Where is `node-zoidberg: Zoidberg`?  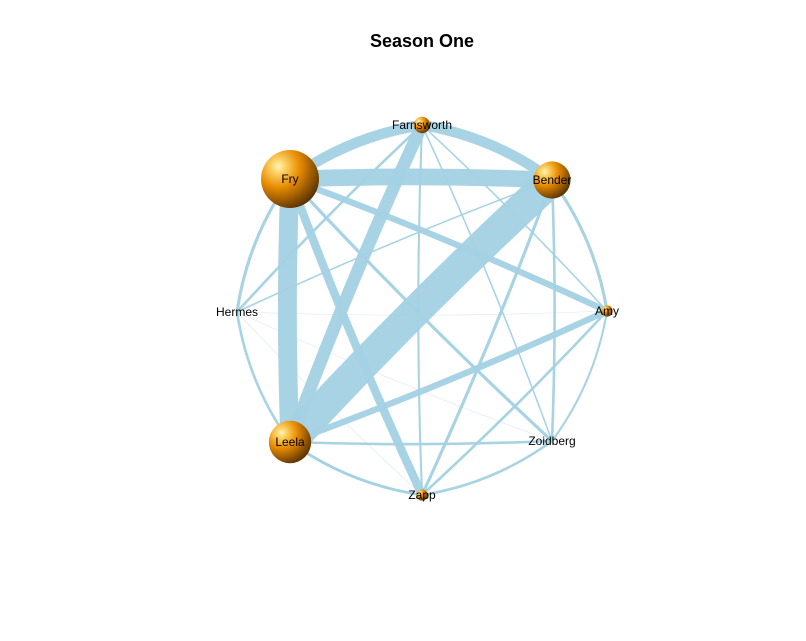
node-zoidberg: Zoidberg is located at coordinates (551, 441).